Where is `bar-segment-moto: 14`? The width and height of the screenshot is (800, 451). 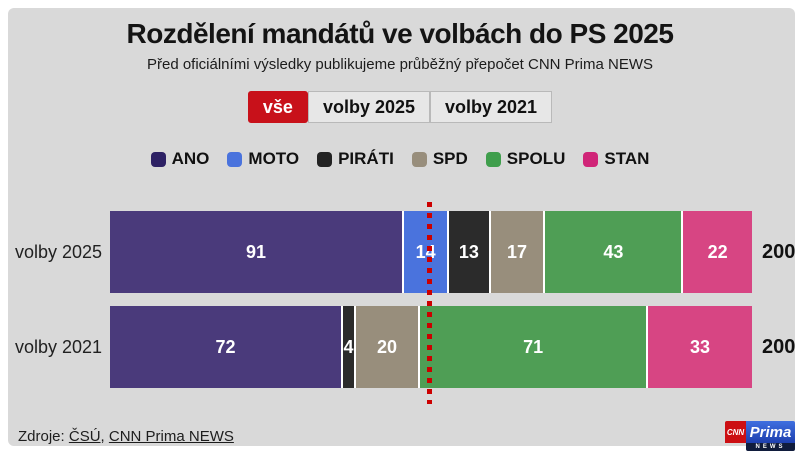
bar-segment-moto: 14 is located at coordinates (425, 252).